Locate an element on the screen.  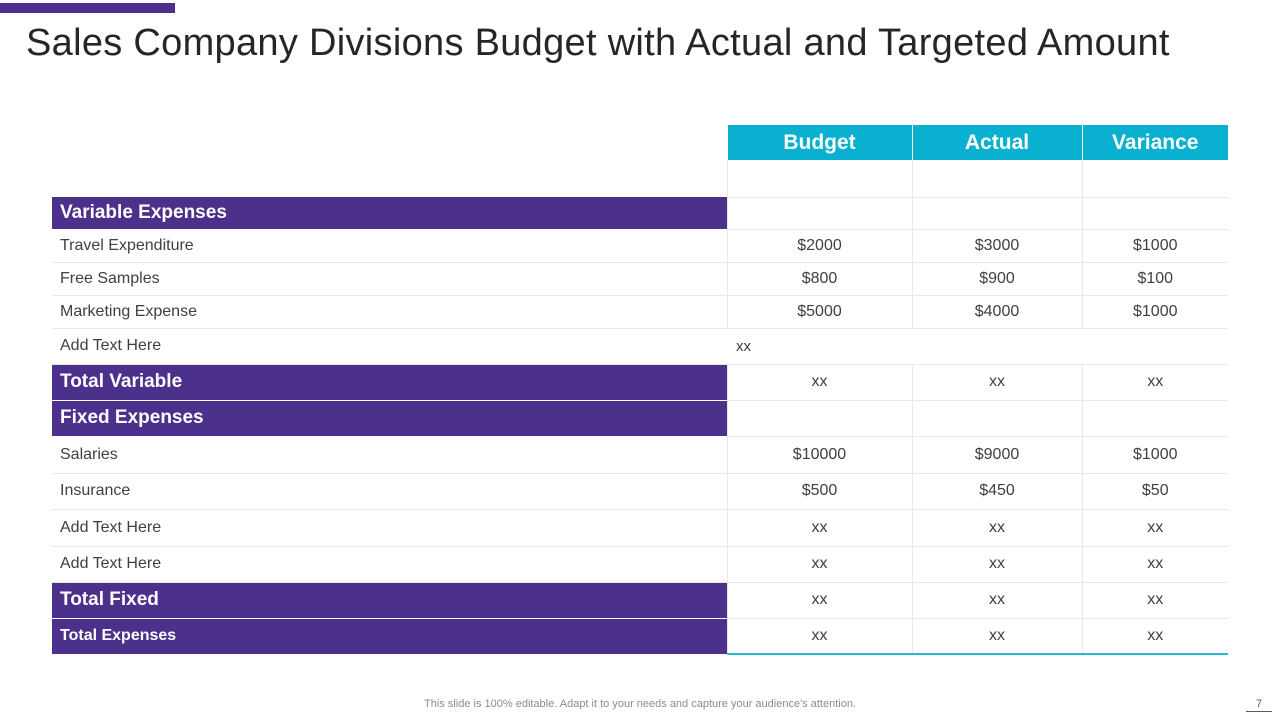
row-label: Travel Expenditure is located at coordinates (389, 246).